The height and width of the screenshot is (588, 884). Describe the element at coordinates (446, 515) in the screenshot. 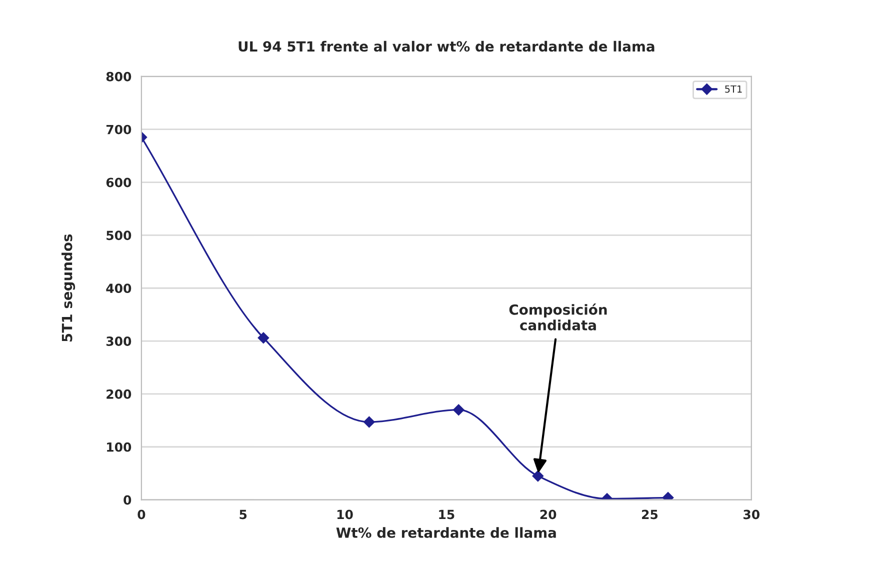

I see `x-tick-label: 15` at that location.